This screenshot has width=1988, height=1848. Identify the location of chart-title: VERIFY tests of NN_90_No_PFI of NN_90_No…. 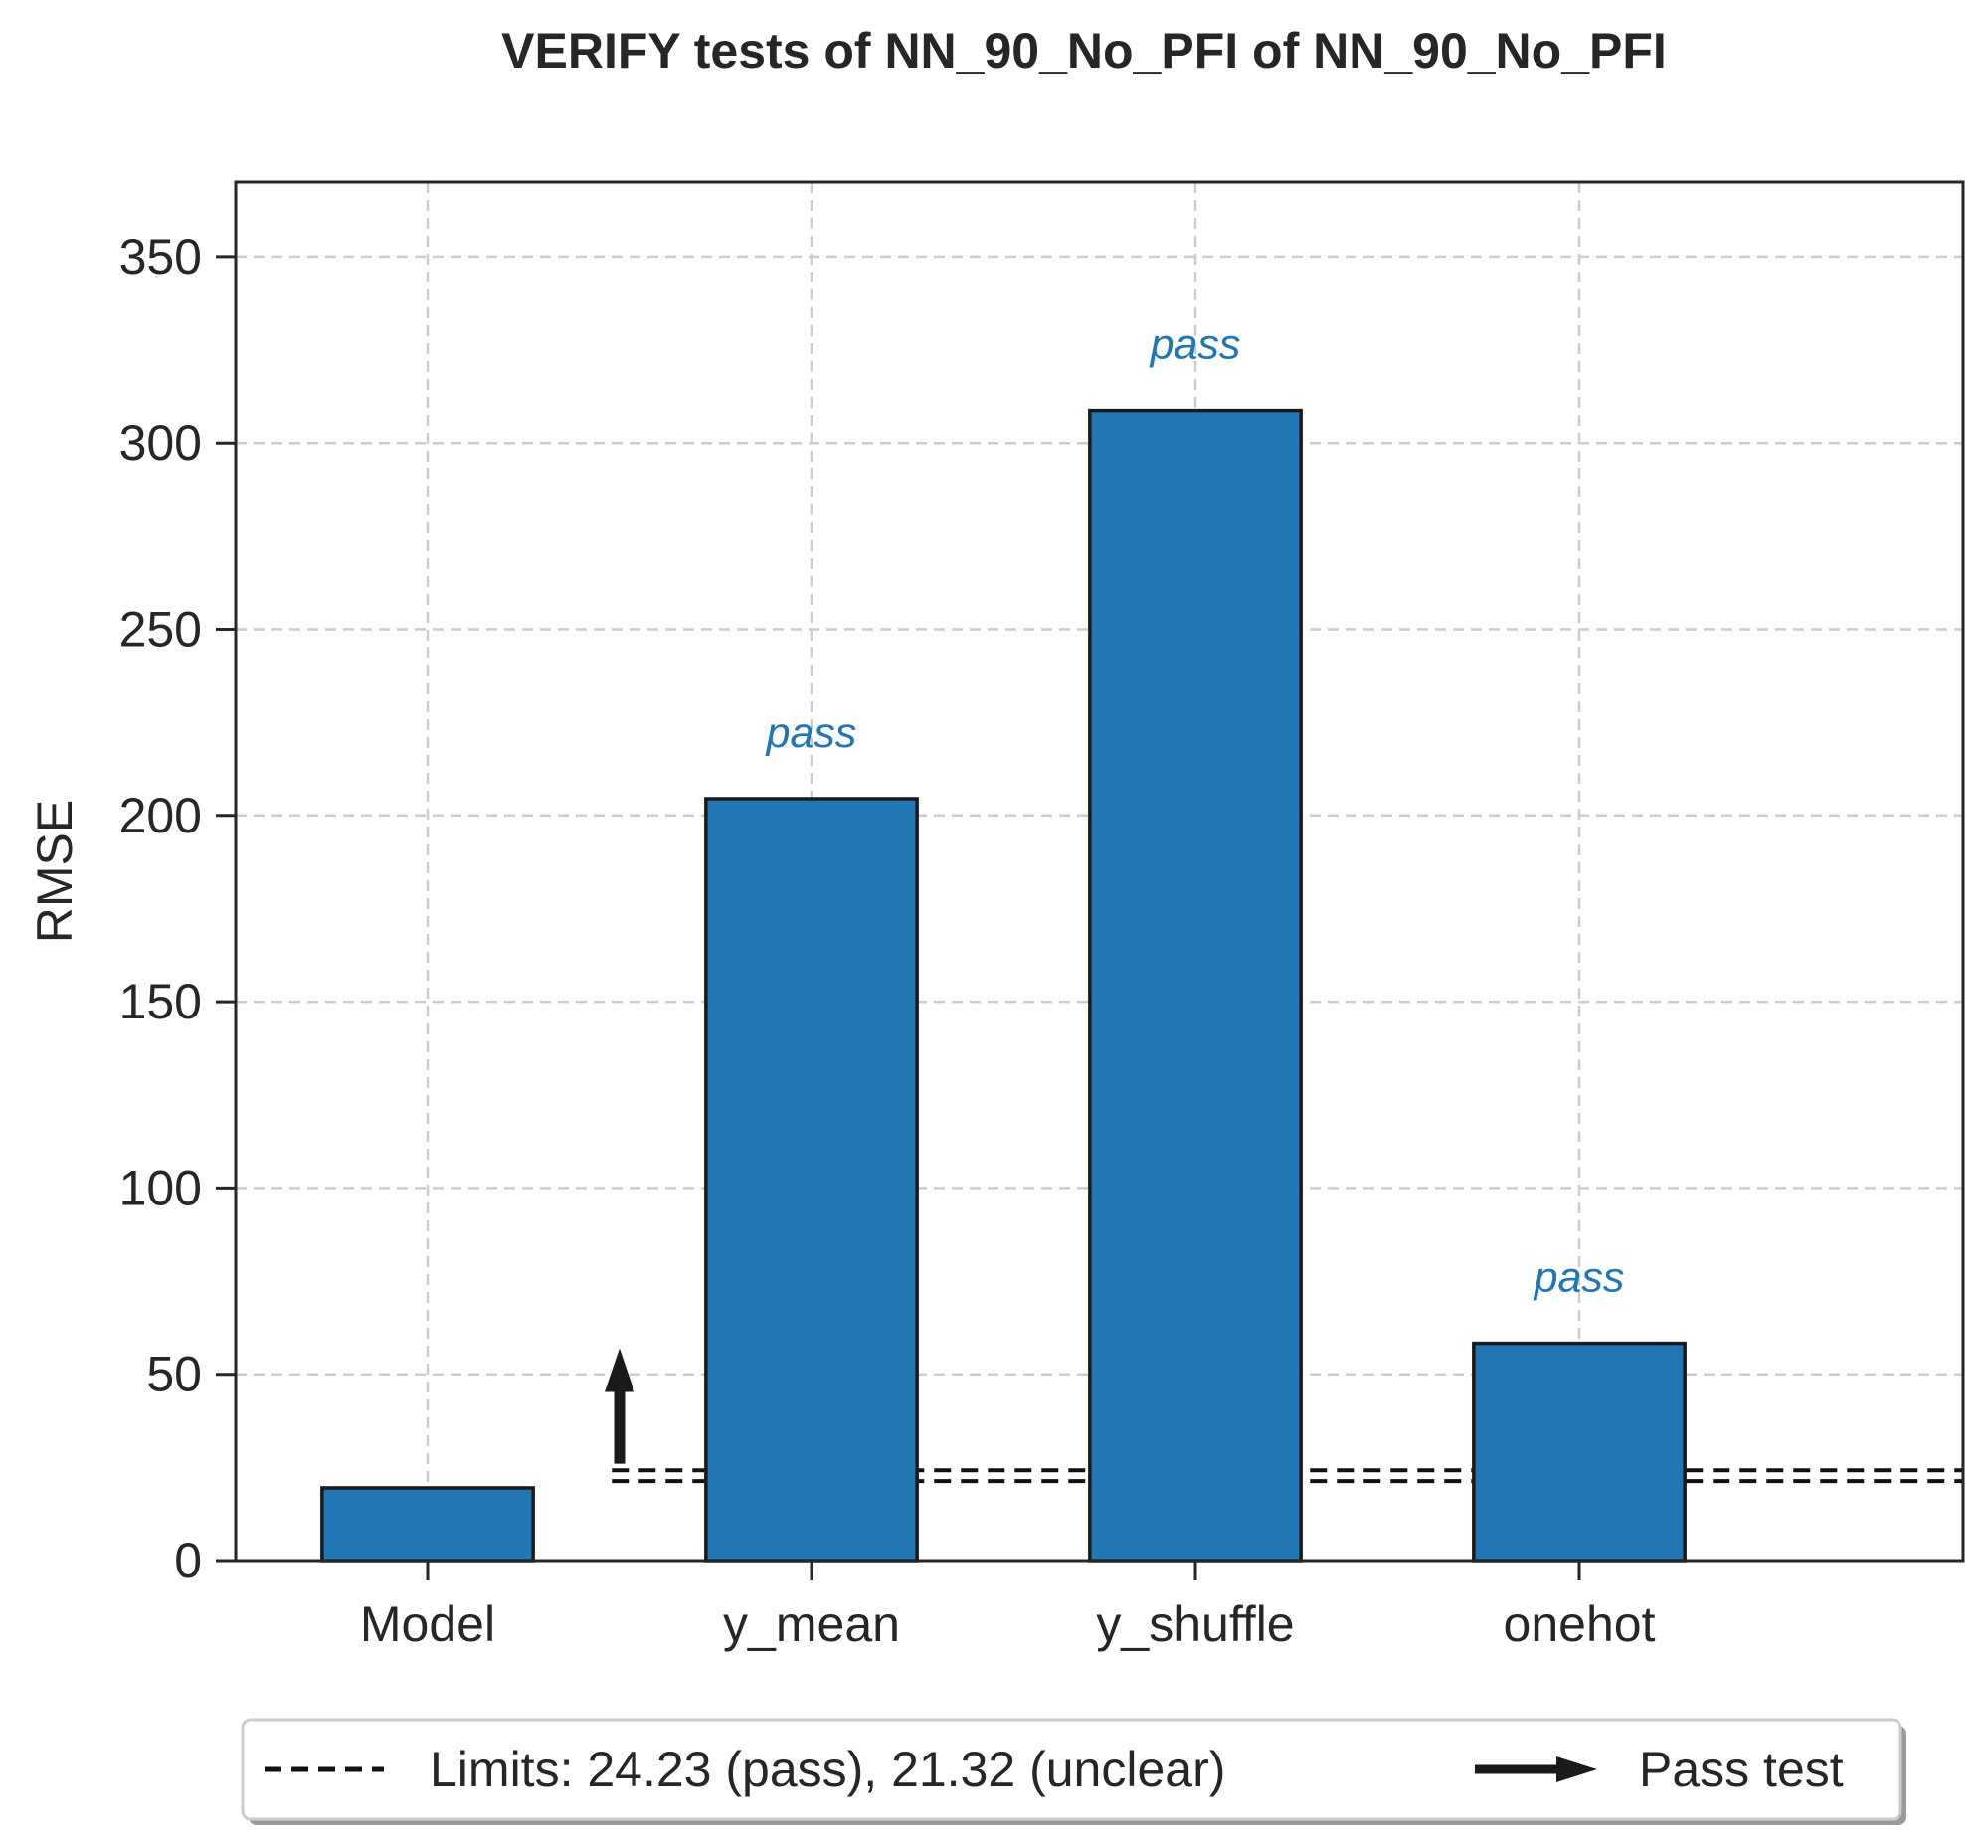
(1084, 51).